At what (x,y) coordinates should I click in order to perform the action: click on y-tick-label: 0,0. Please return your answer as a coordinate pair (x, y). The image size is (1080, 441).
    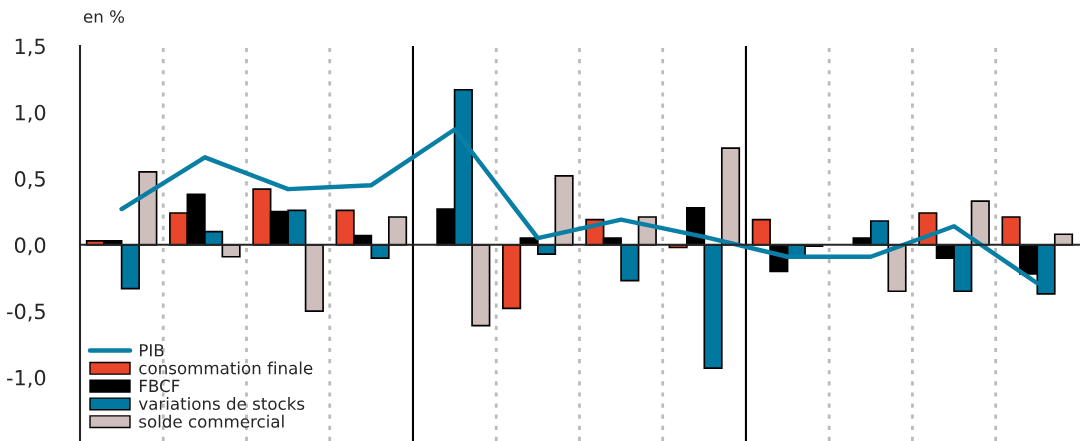
    Looking at the image, I should click on (30, 246).